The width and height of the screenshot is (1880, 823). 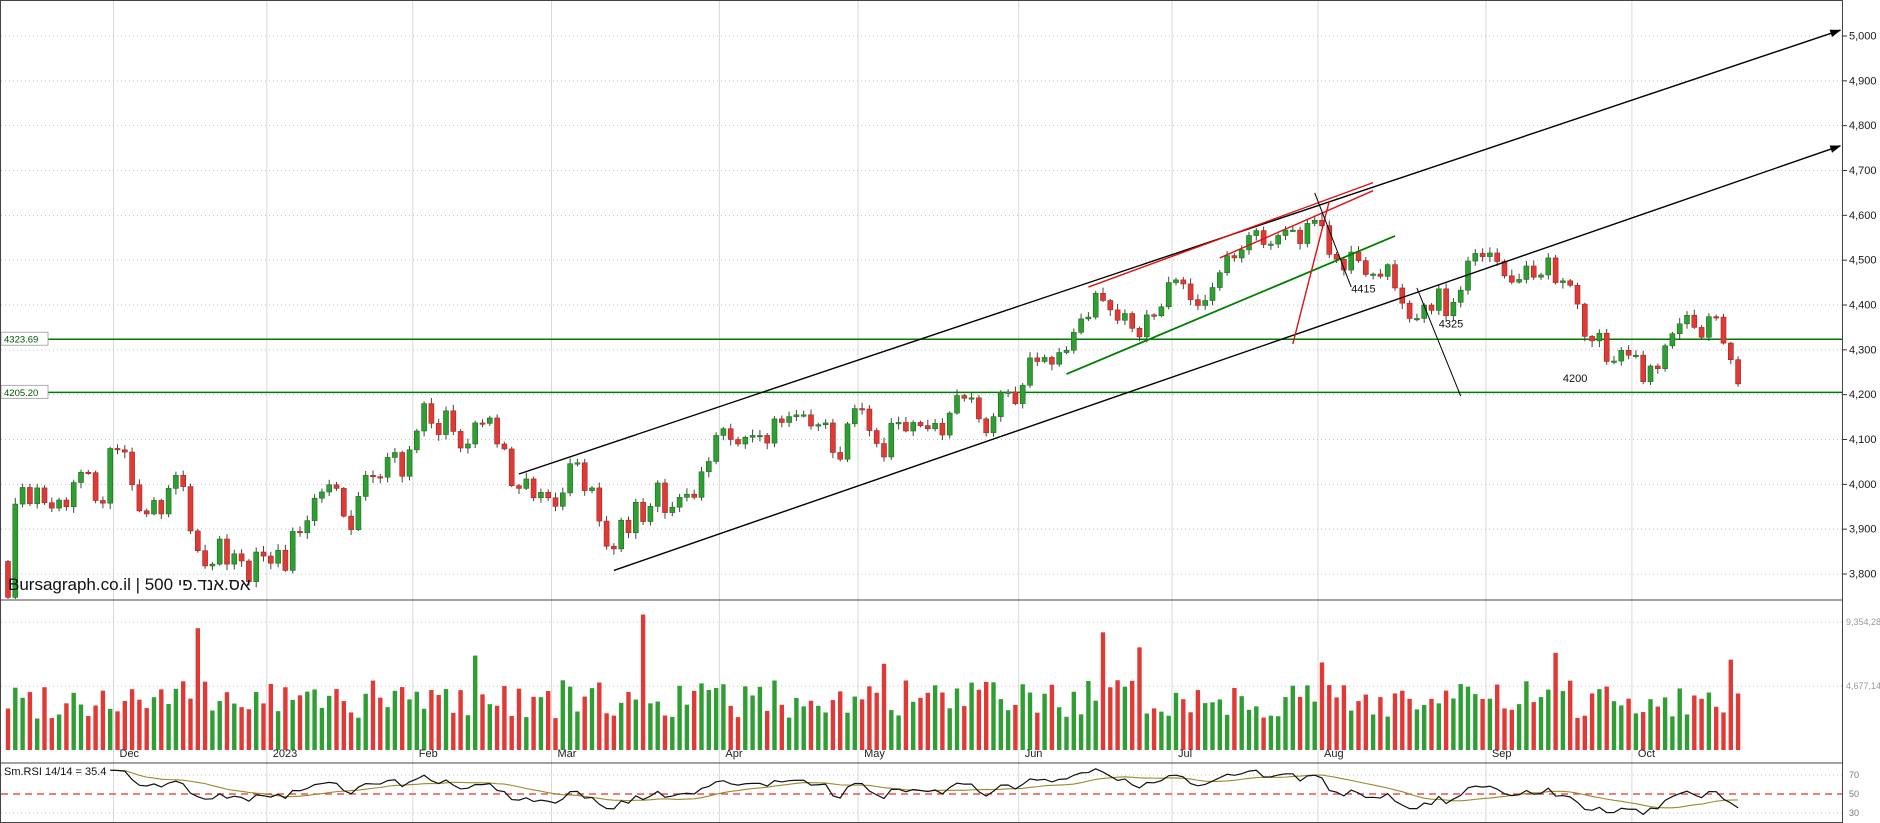 What do you see at coordinates (1835, 149) in the screenshot?
I see `channel-lower-line-arrowhead` at bounding box center [1835, 149].